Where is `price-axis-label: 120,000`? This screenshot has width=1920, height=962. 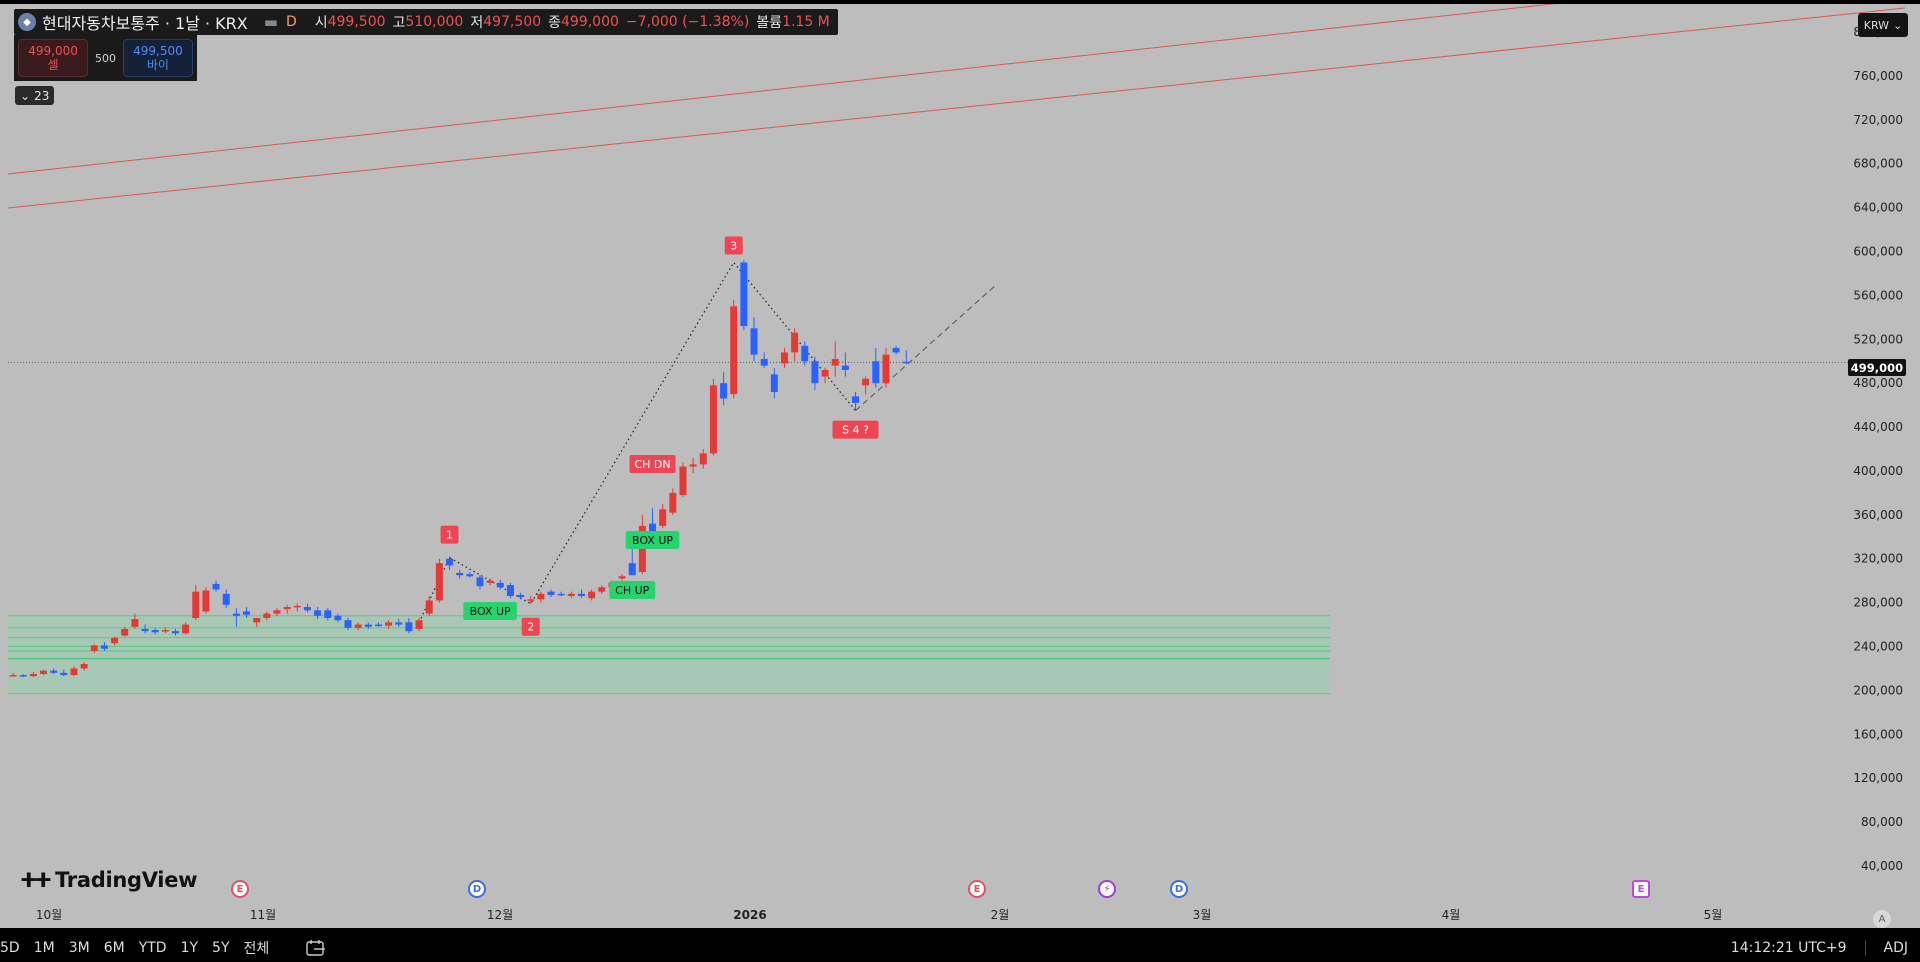
price-axis-label: 120,000 is located at coordinates (1878, 778).